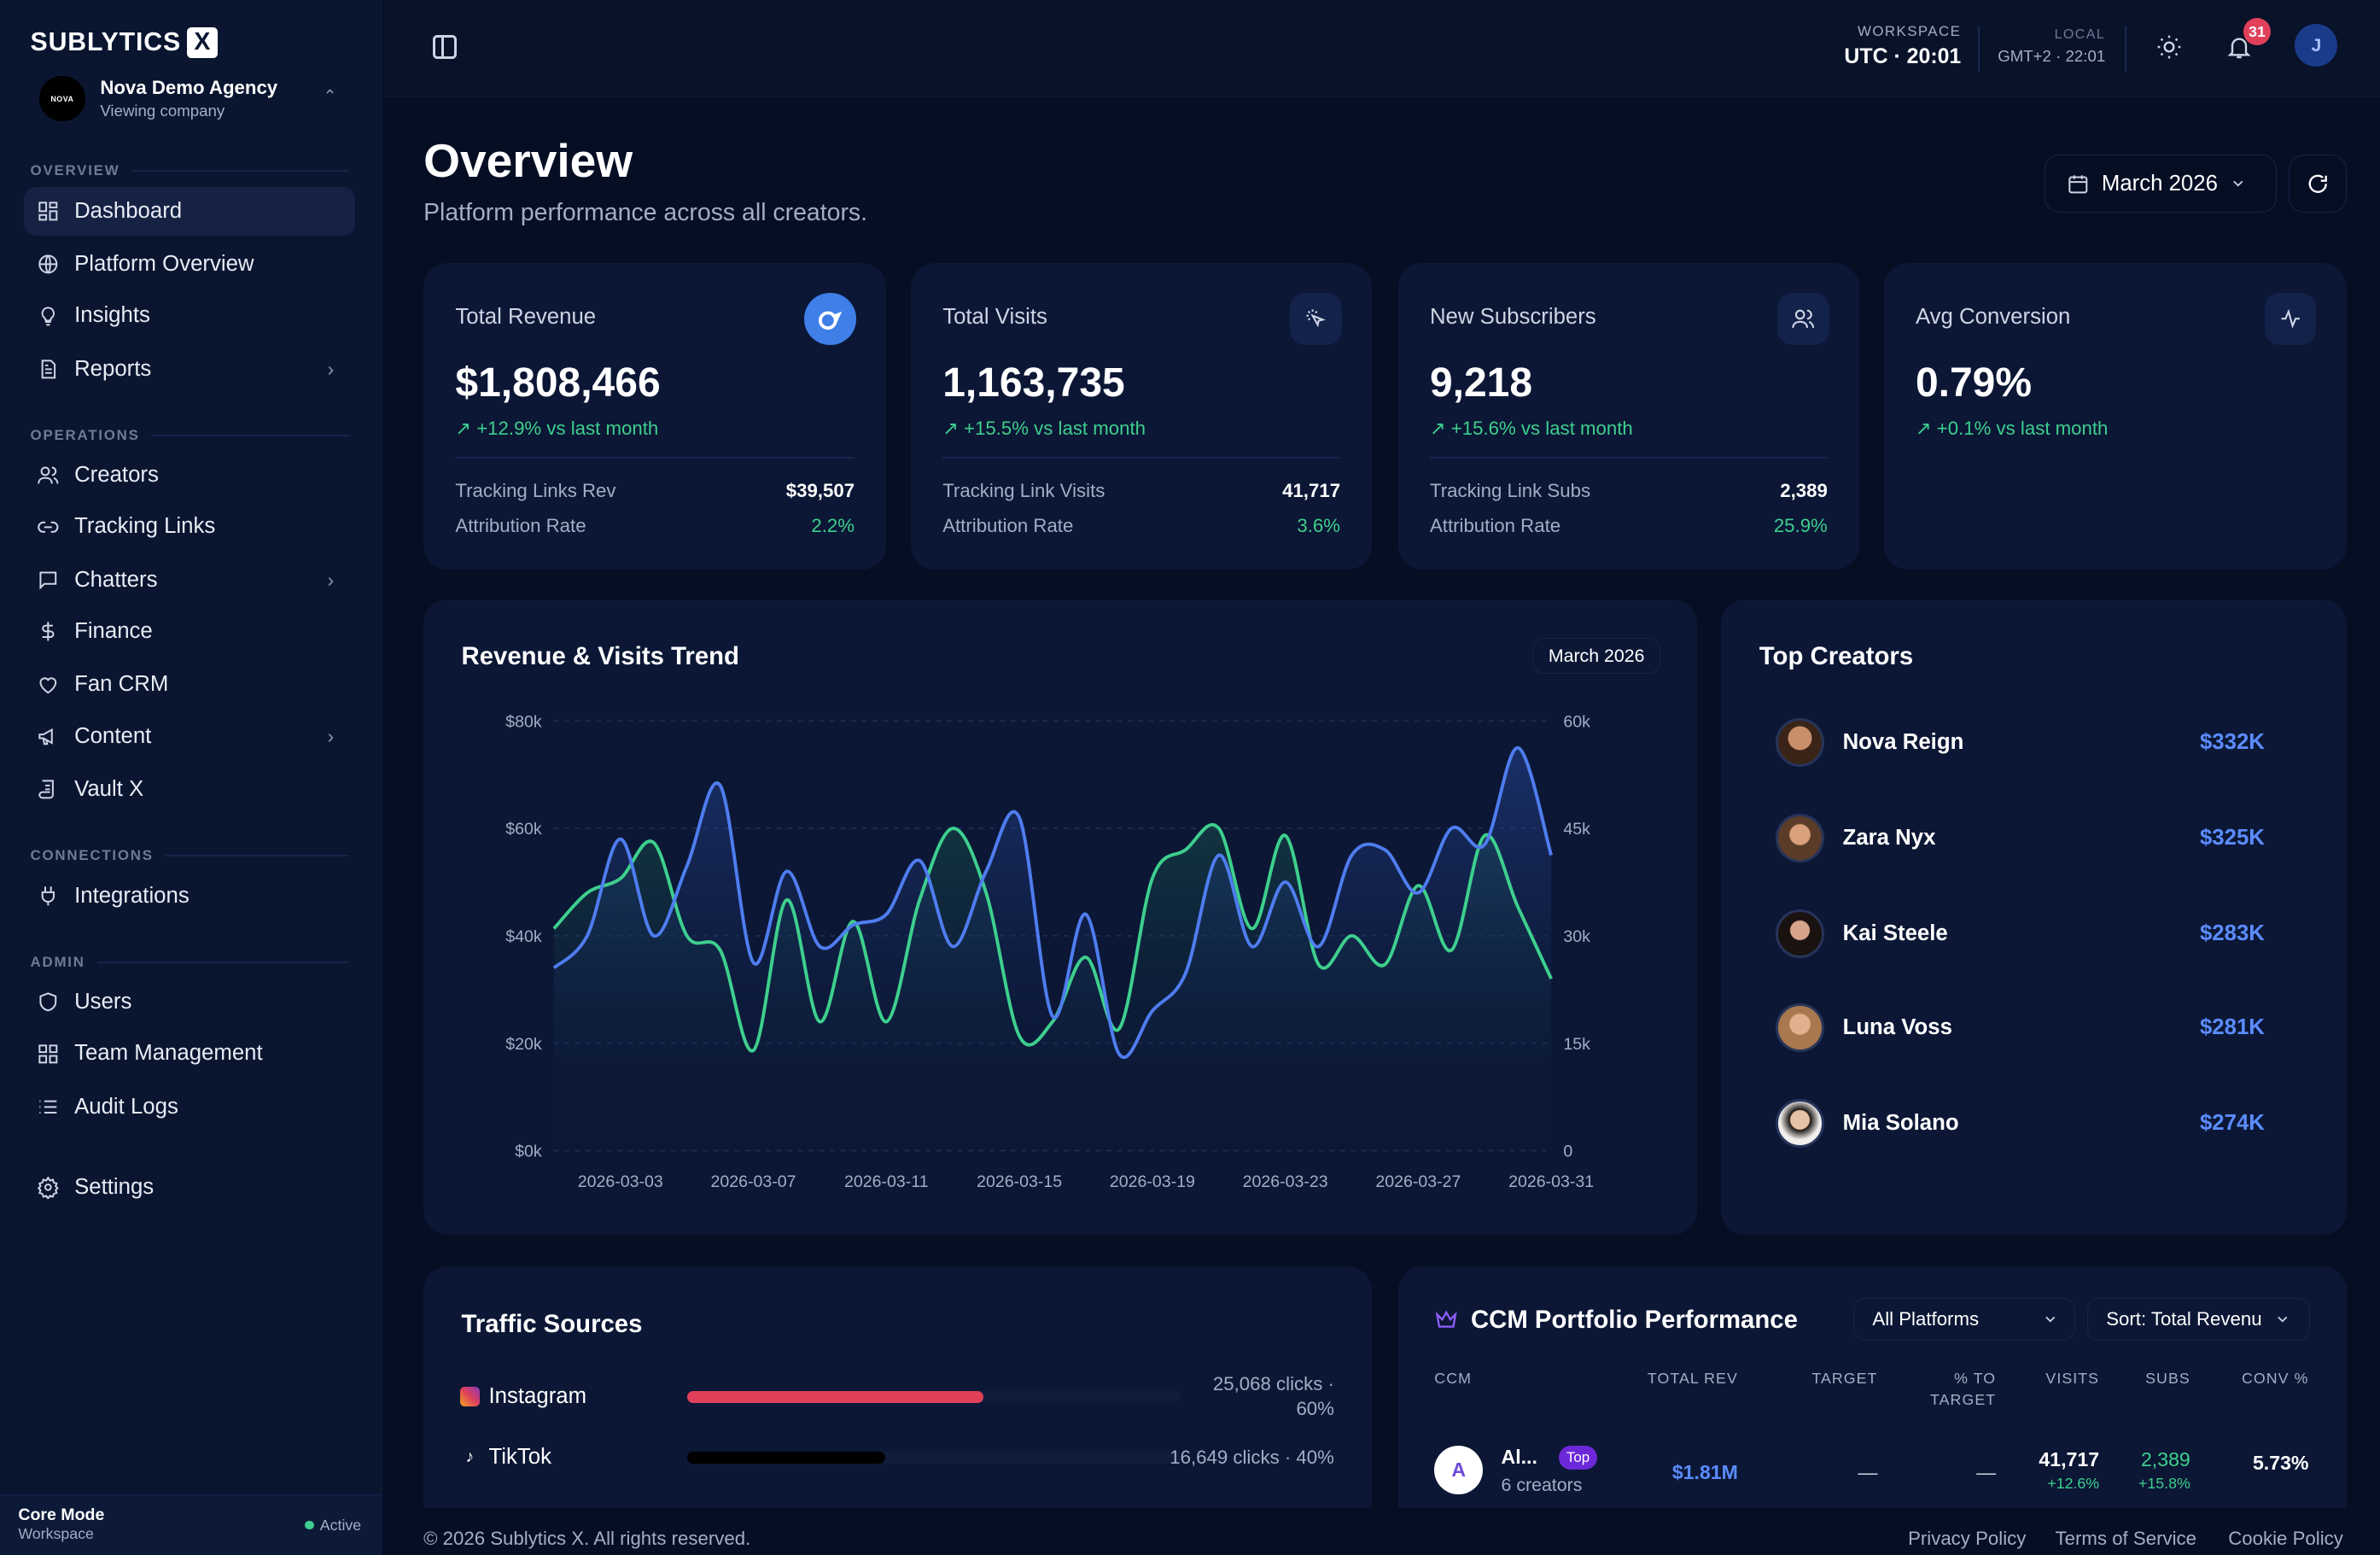  I want to click on sidebar-item-finance: Finance, so click(189, 631).